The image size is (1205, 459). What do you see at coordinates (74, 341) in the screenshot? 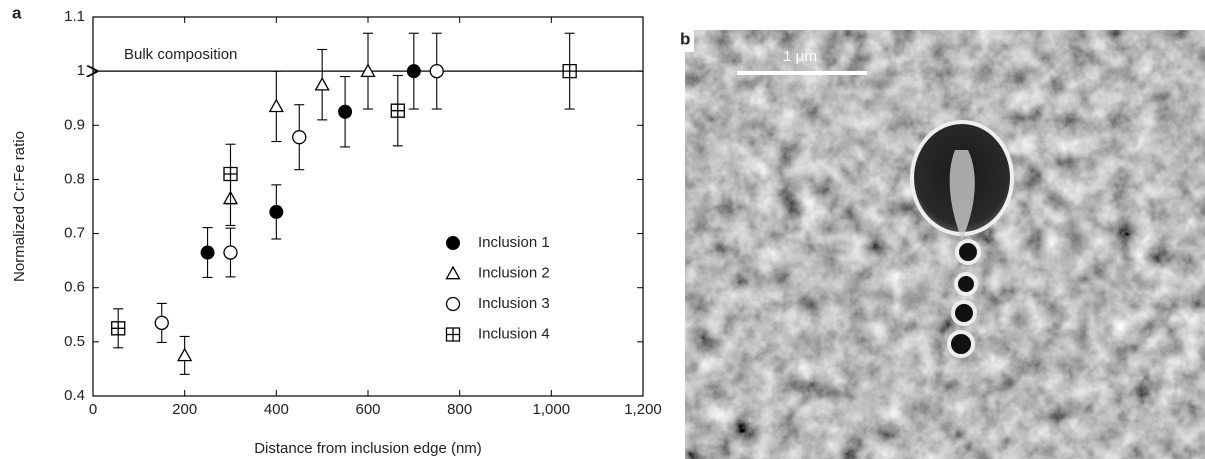
I see `y-tick-label: 0.5` at bounding box center [74, 341].